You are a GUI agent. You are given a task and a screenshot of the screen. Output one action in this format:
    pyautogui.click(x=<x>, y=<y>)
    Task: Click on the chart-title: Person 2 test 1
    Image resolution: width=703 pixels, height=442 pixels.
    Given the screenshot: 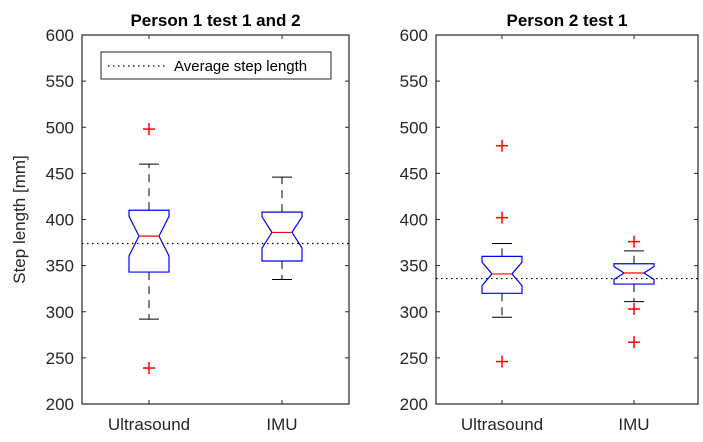 What is the action you would take?
    pyautogui.click(x=567, y=20)
    